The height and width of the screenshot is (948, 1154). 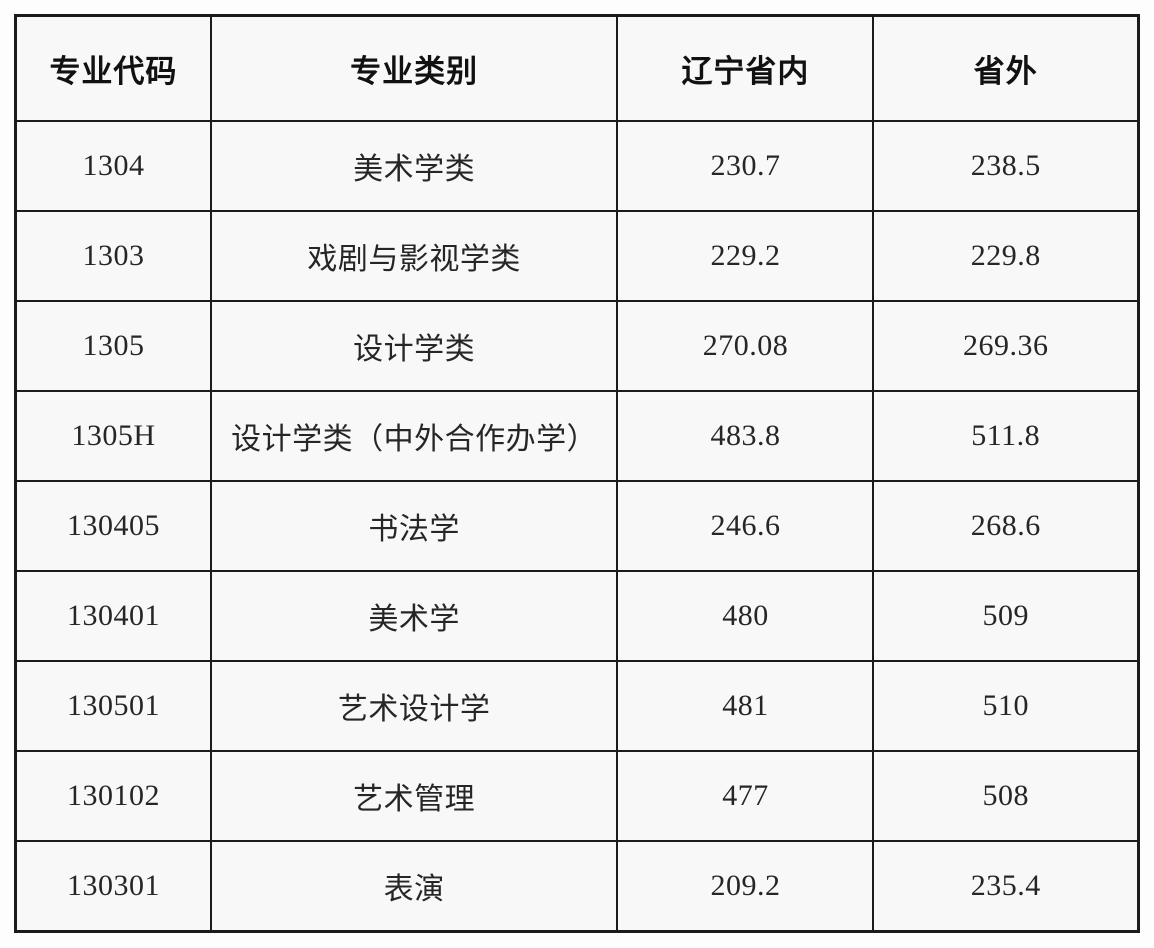 I want to click on liaoning-cell: 229.2, so click(x=745, y=256).